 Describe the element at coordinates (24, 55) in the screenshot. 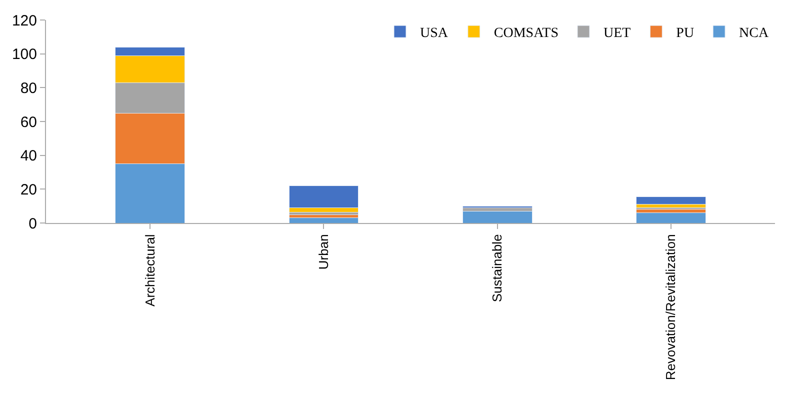

I see `y-tick-label: 100` at that location.